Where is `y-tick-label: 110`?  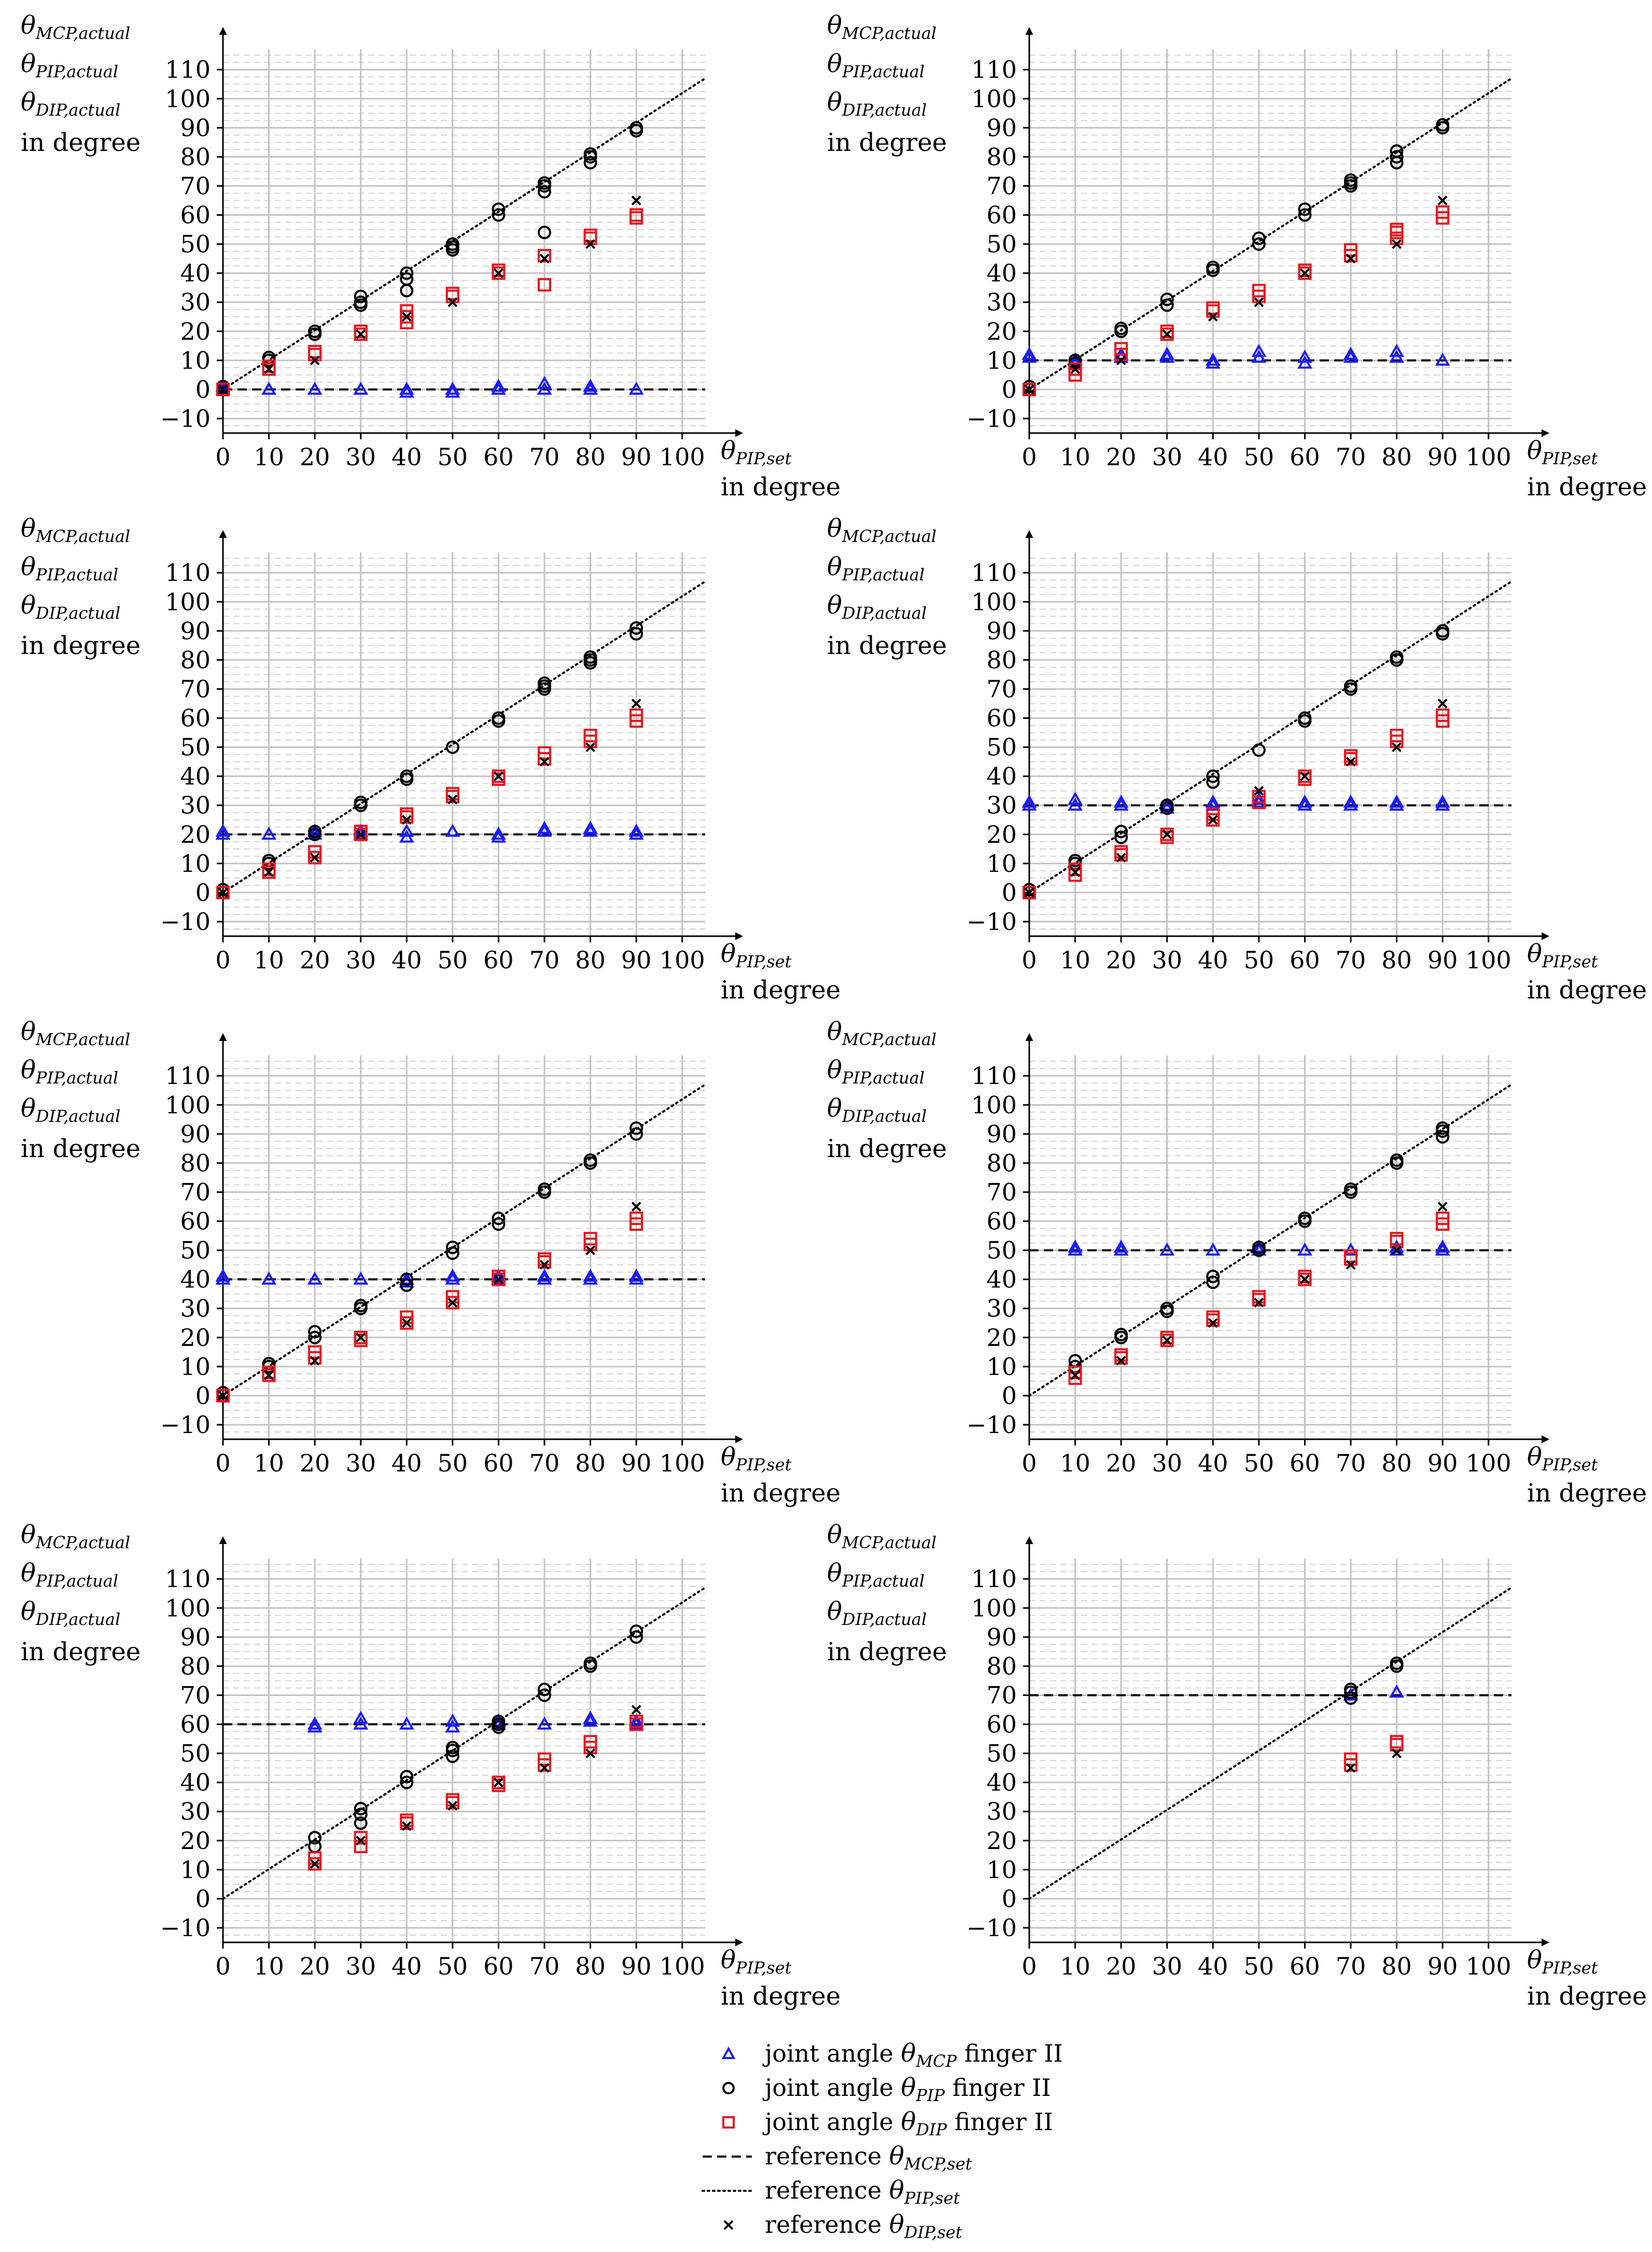
y-tick-label: 110 is located at coordinates (994, 573).